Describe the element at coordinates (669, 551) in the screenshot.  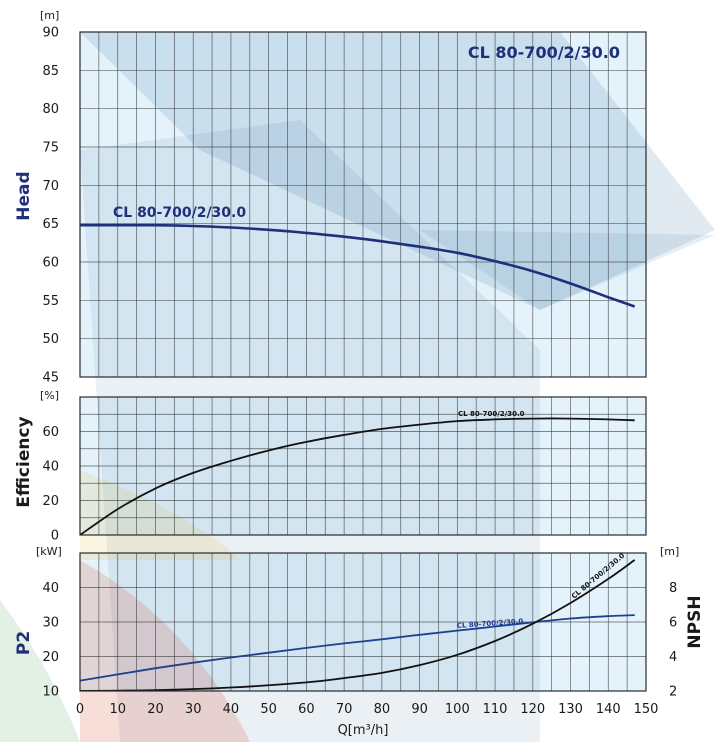
I see `npsh-unit: [m]` at that location.